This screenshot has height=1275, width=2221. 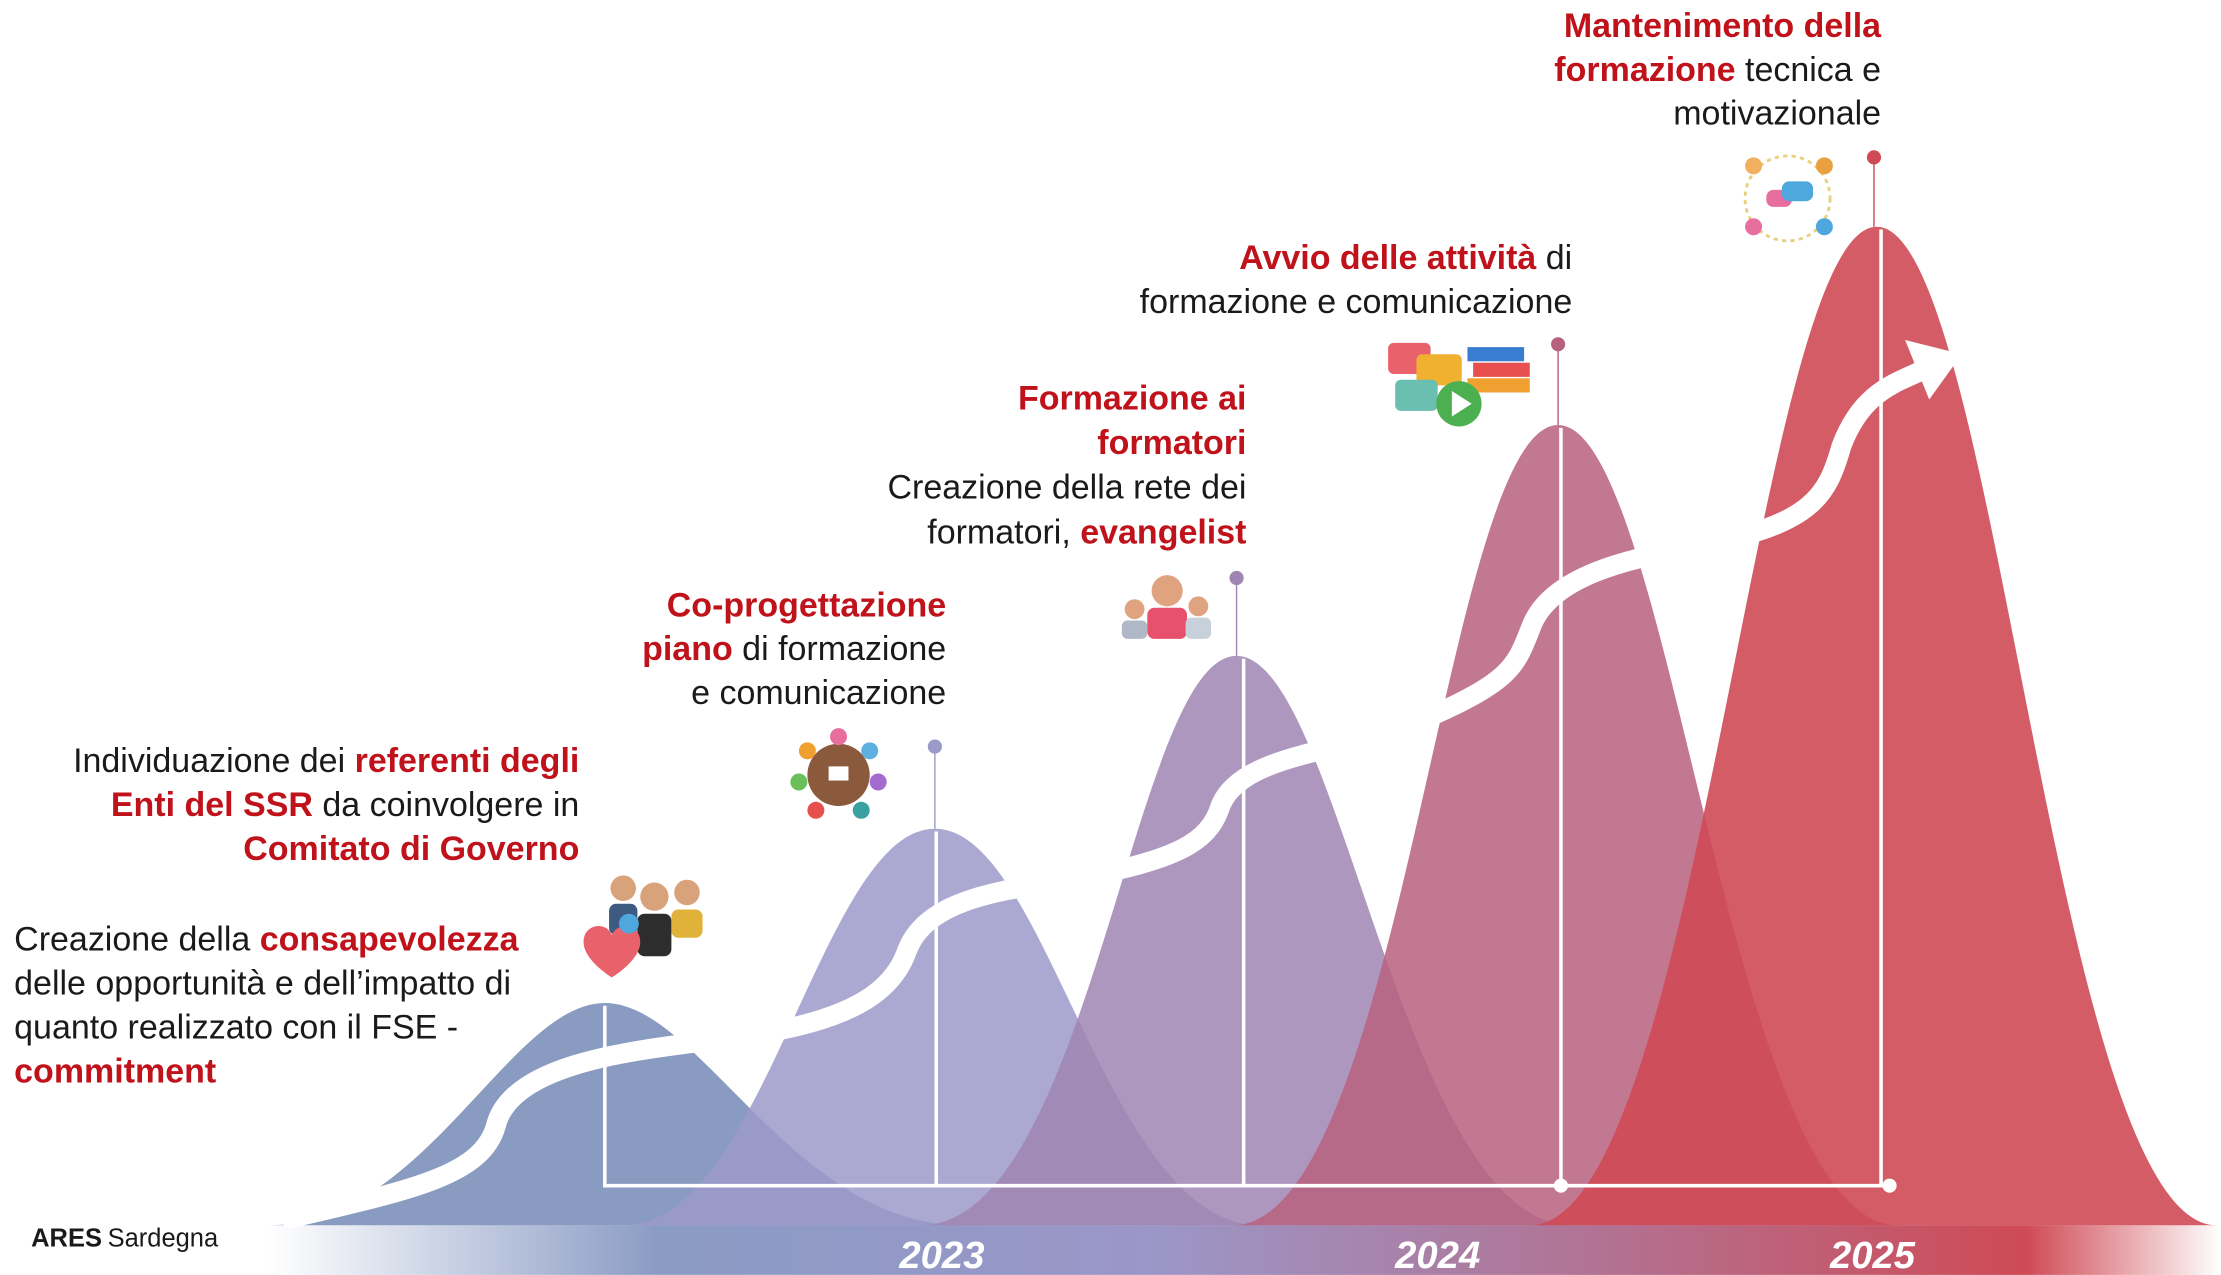 I want to click on step-text-line: Enti del SSR da coinvolgere in, so click(x=345, y=805).